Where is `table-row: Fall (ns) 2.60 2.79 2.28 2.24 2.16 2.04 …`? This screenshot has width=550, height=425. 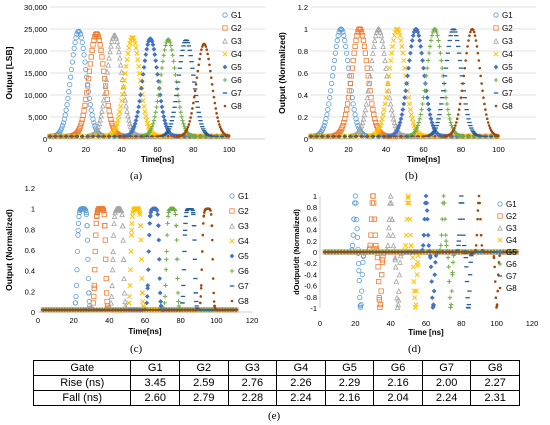
table-row: Fall (ns) 2.60 2.79 2.28 2.24 2.16 2.04 … is located at coordinates (276, 398).